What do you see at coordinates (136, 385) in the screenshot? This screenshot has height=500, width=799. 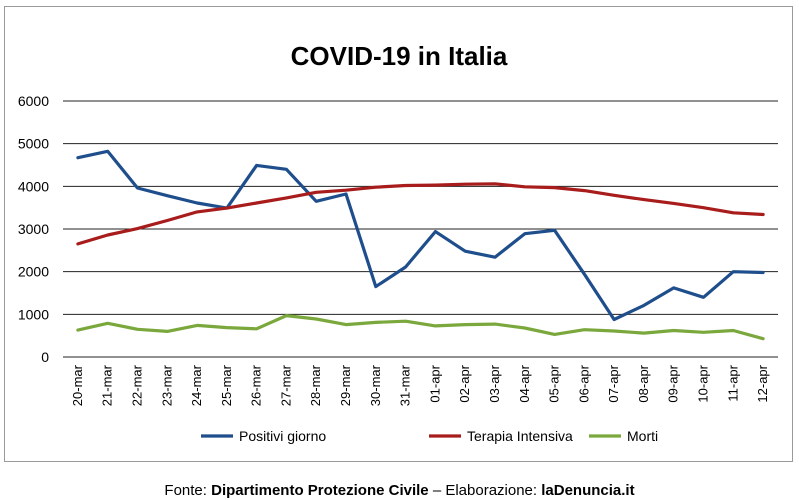 I see `x-tick-label: 22-mar` at bounding box center [136, 385].